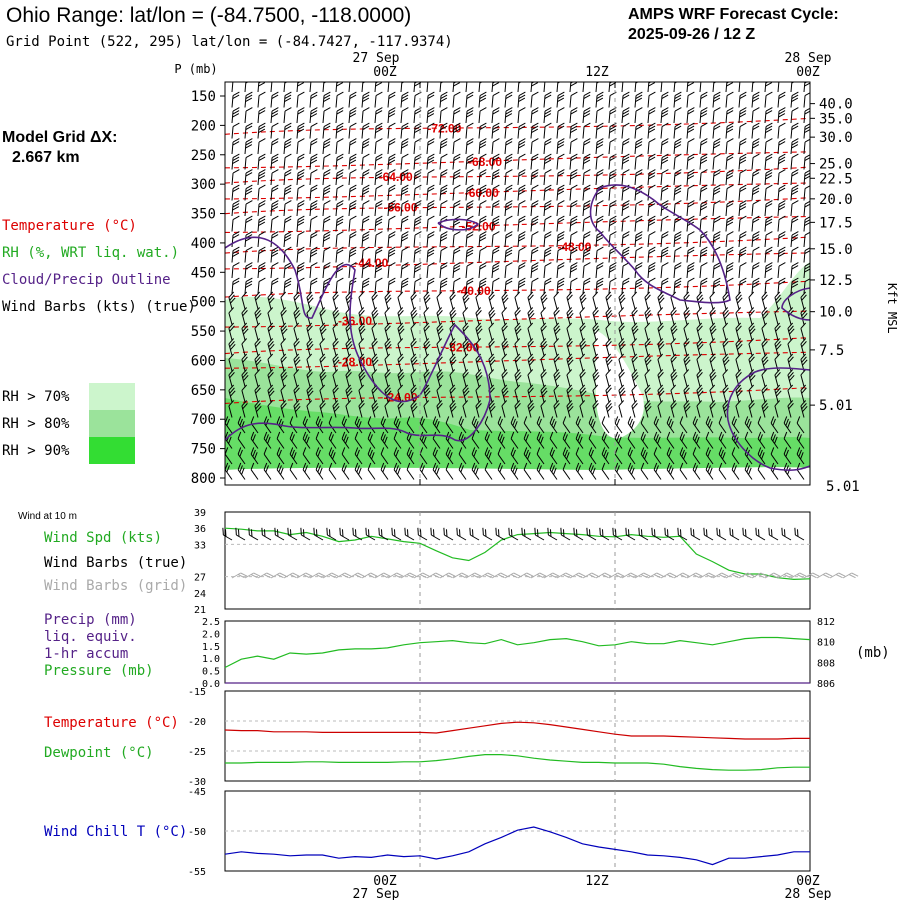 This screenshot has width=900, height=900. What do you see at coordinates (873, 653) in the screenshot?
I see `mb-axis-label: (mb)` at bounding box center [873, 653].